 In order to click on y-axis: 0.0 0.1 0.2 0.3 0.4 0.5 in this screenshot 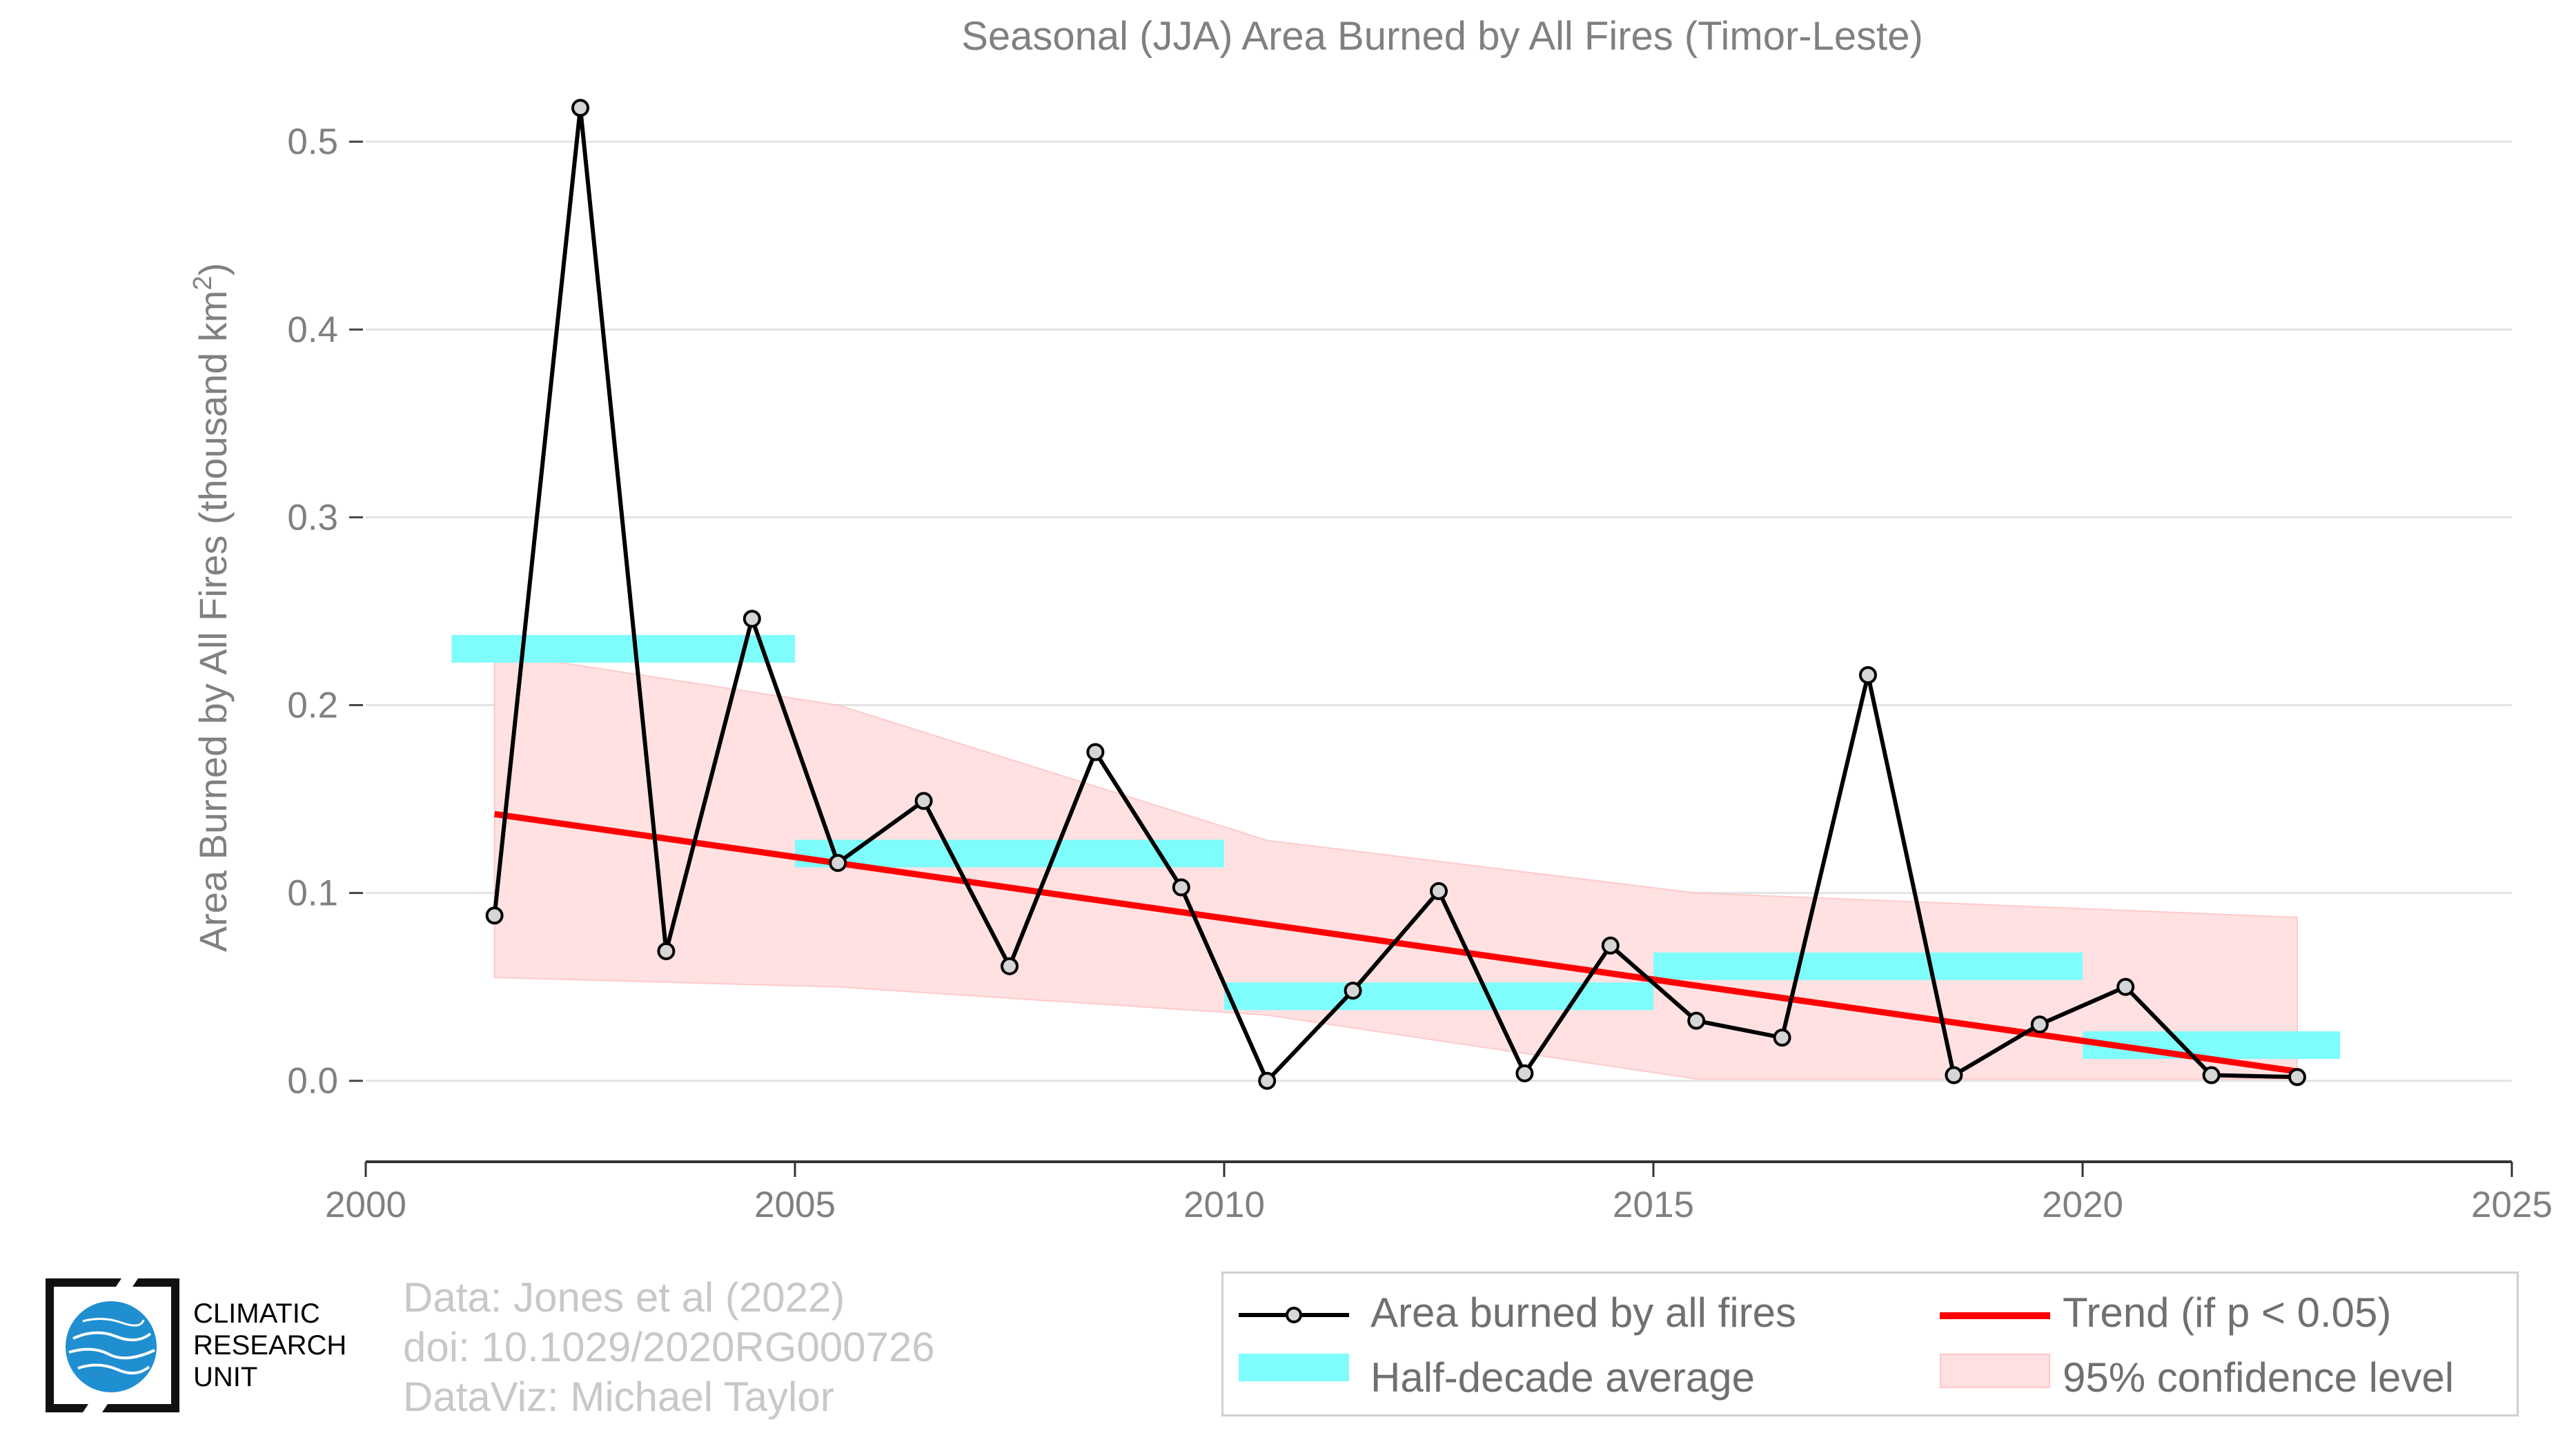, I will do `click(325, 611)`.